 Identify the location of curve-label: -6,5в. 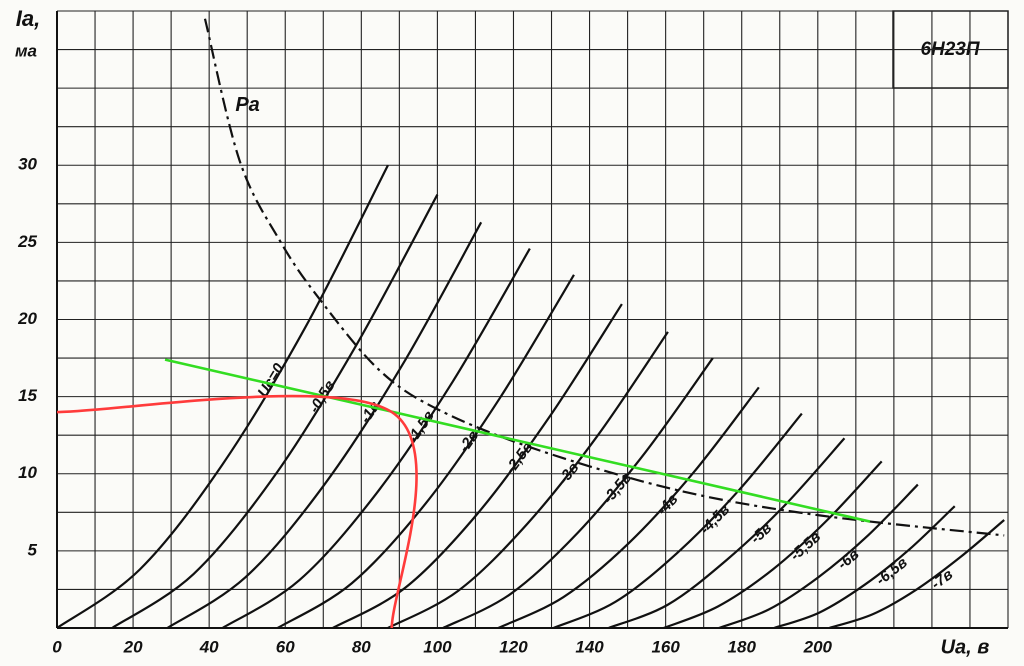
(892, 571).